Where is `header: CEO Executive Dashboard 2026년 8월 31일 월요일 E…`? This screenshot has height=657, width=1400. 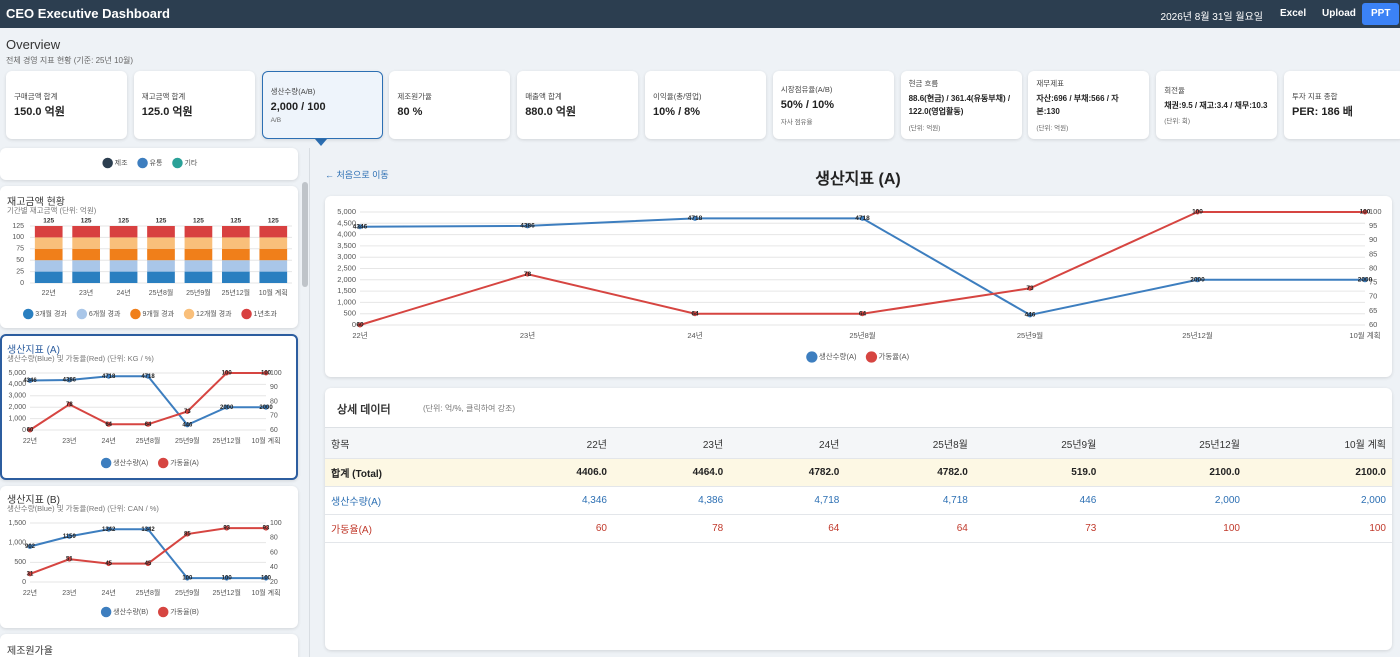 header: CEO Executive Dashboard 2026년 8월 31일 월요일 E… is located at coordinates (700, 14).